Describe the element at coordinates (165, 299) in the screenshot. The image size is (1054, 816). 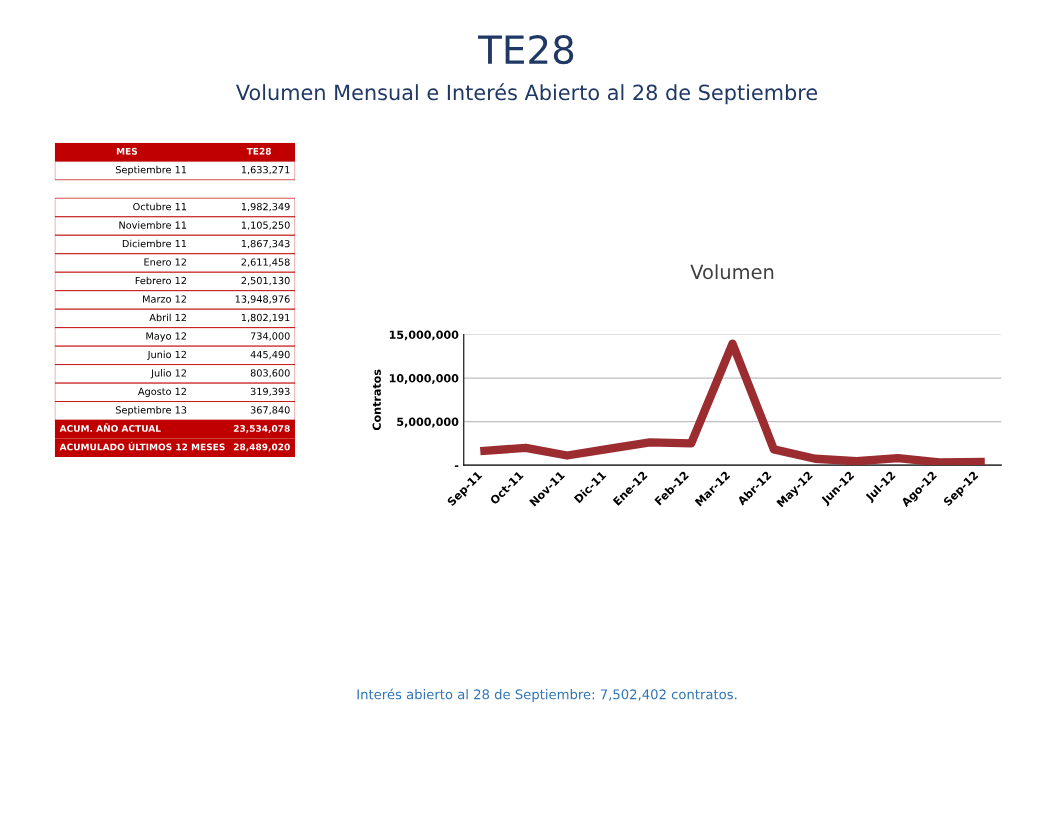
I see `text: Marzo 12` at that location.